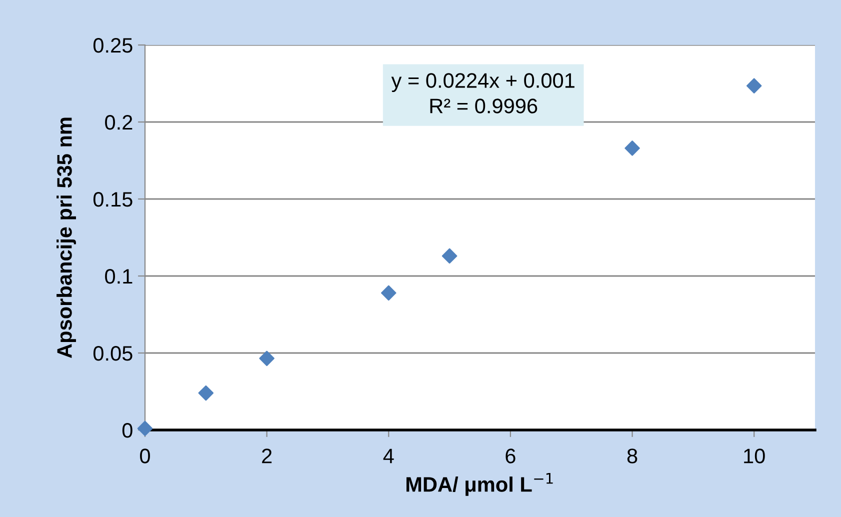 Image resolution: width=841 pixels, height=517 pixels. Describe the element at coordinates (118, 122) in the screenshot. I see `y-tick-label: 0.2` at that location.